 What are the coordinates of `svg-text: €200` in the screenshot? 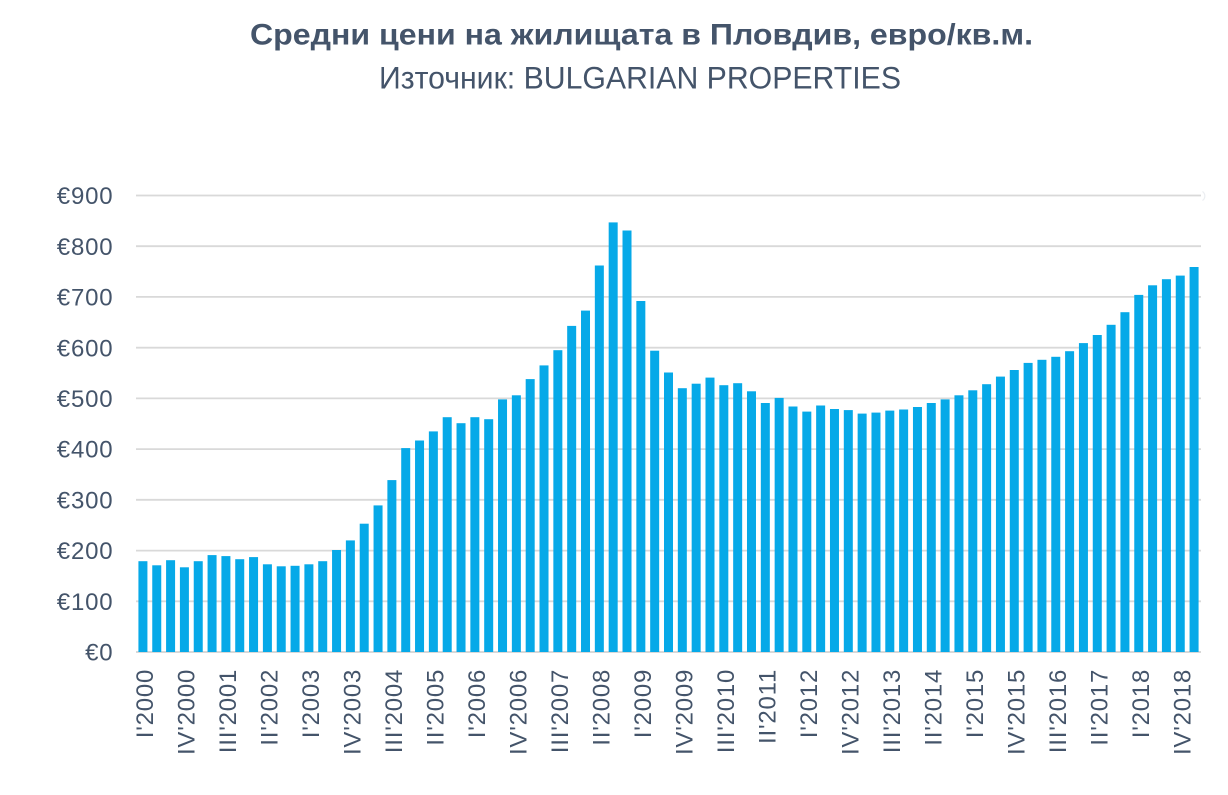 It's located at (85, 551).